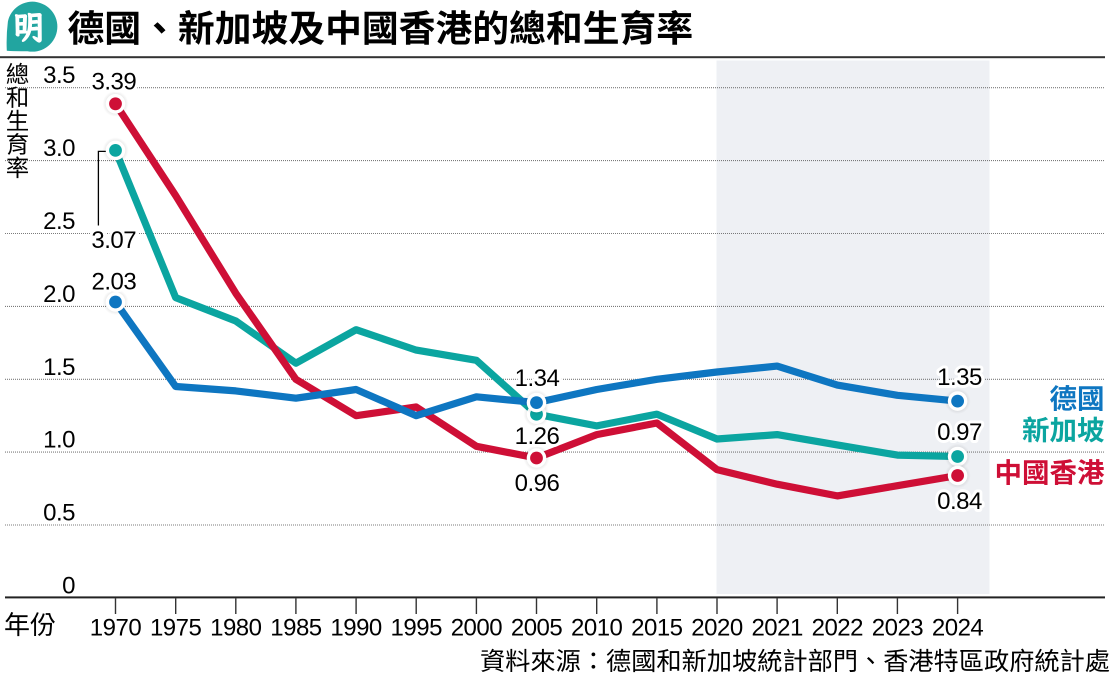 This screenshot has height=683, width=1118. Describe the element at coordinates (959, 432) in the screenshot. I see `svg-text: 0.97` at that location.